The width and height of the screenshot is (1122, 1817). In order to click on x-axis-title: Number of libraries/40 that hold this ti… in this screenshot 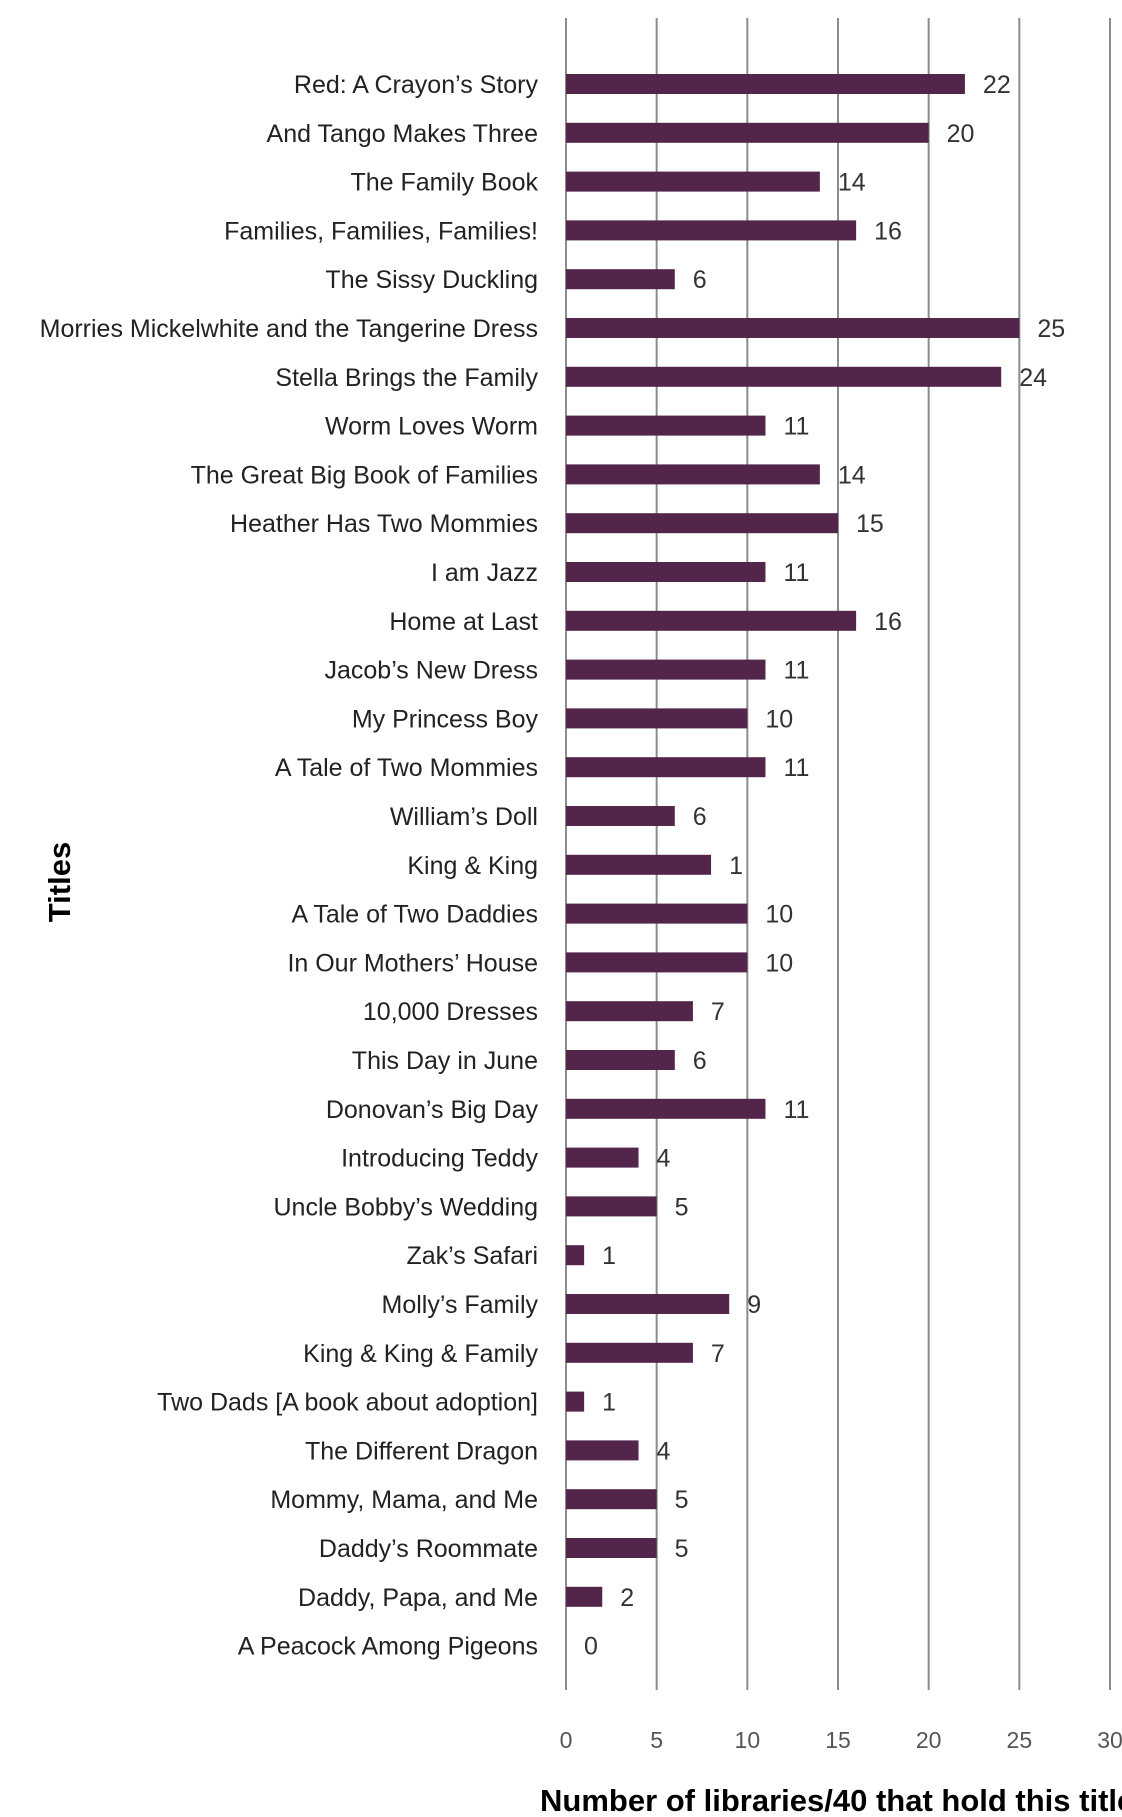, I will do `click(831, 1800)`.